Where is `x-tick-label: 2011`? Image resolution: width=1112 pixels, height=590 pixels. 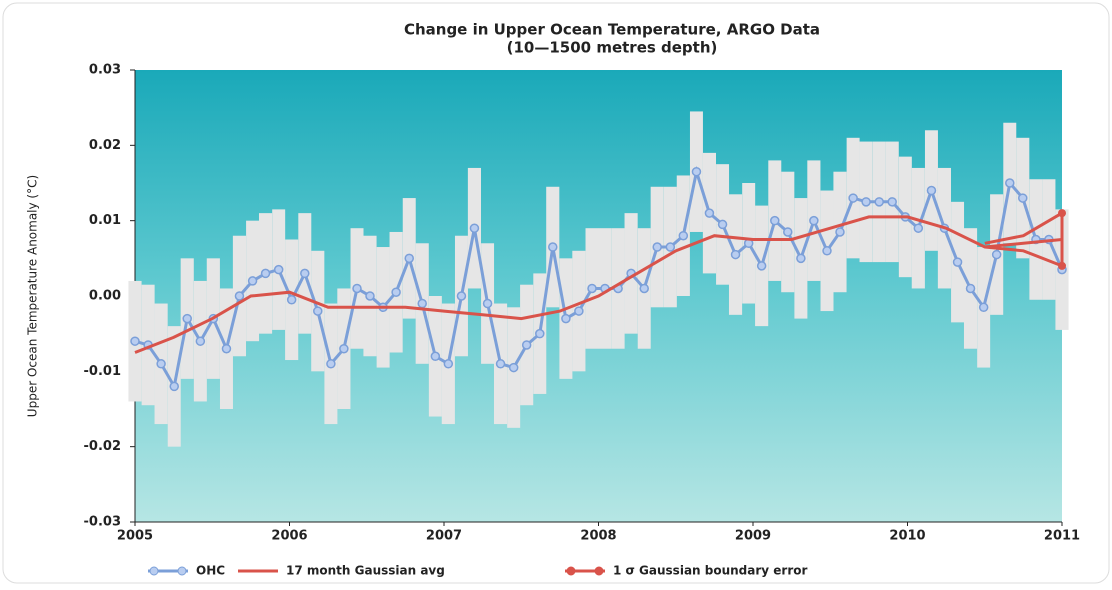
x-tick-label: 2011 is located at coordinates (1062, 536).